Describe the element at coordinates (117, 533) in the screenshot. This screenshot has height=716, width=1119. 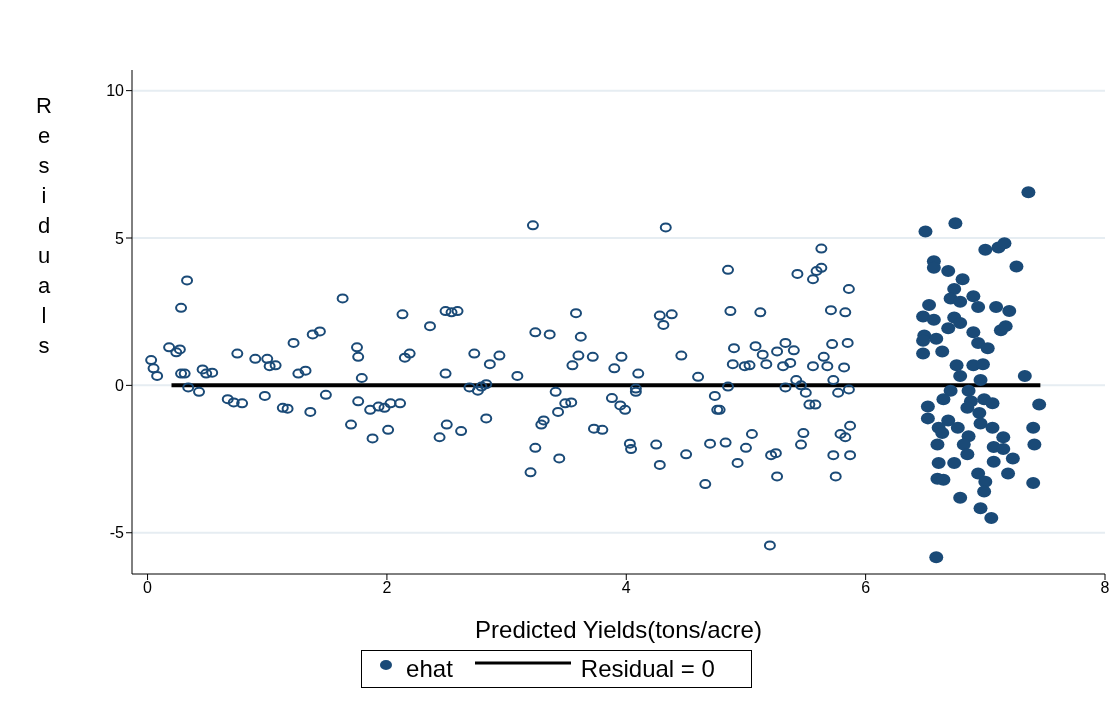
I see `y-tick-label: -5` at that location.